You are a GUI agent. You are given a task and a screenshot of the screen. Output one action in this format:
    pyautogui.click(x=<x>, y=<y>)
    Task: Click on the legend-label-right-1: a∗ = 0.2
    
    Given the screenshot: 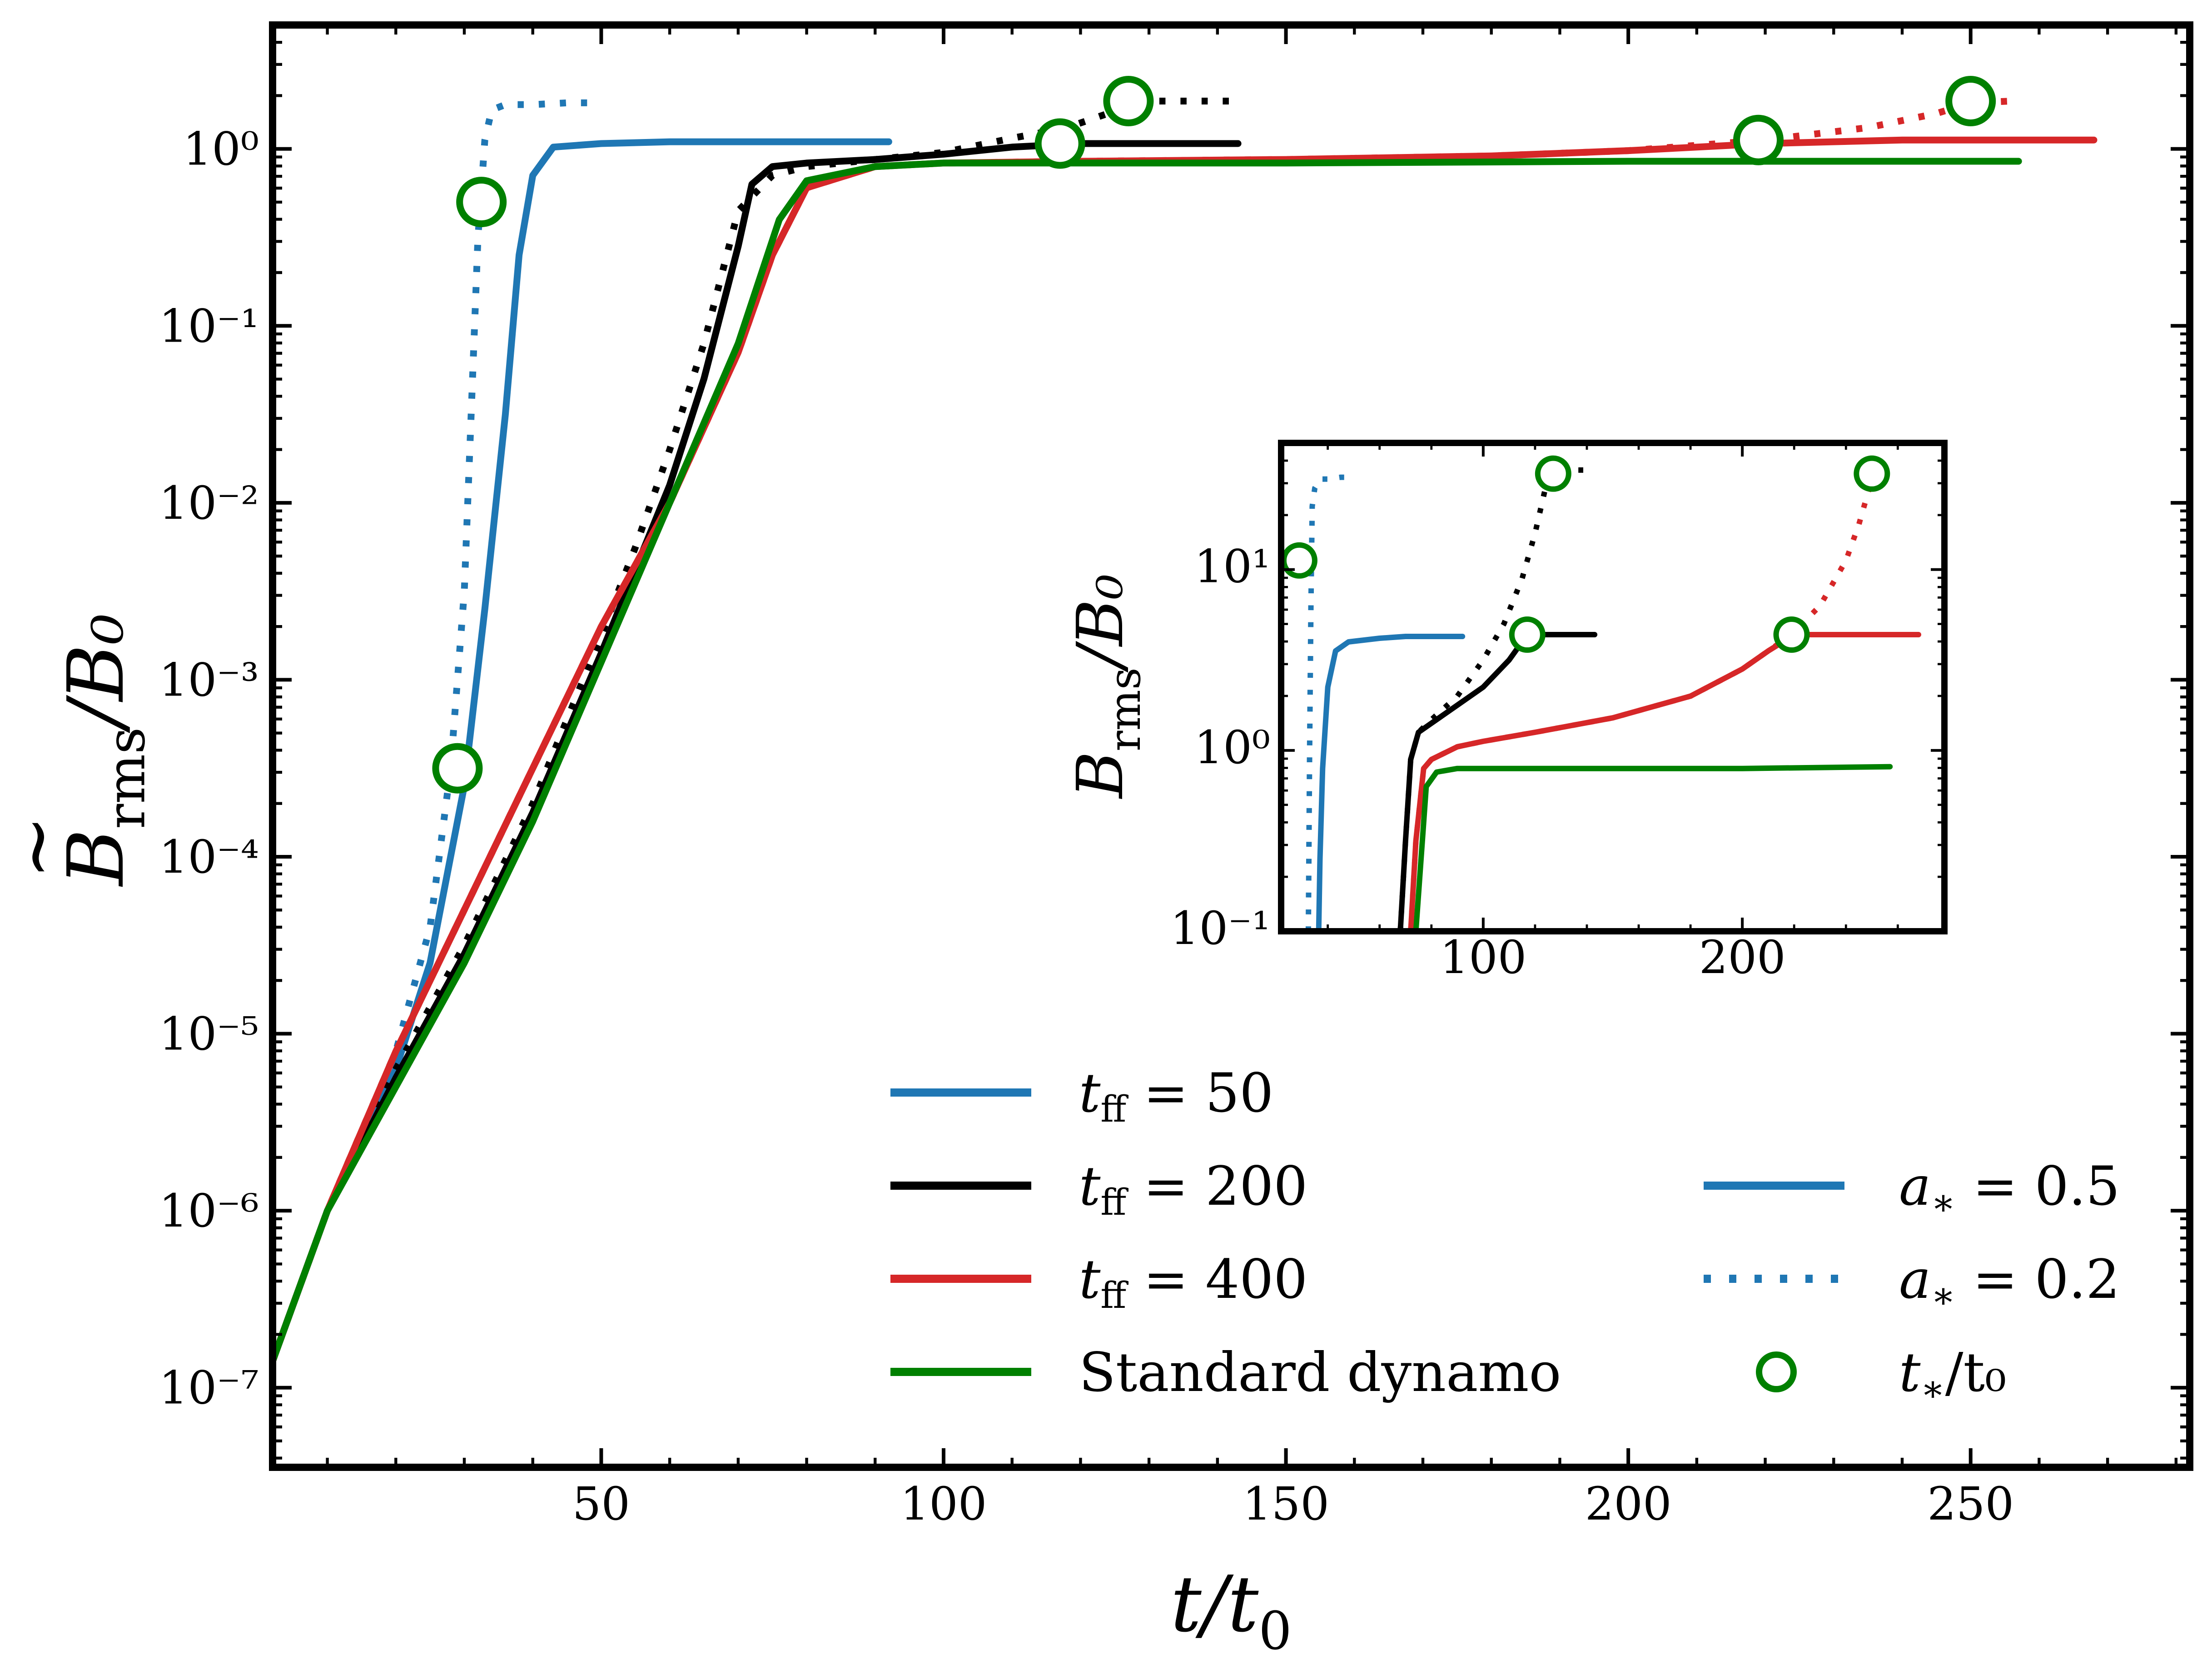 What is the action you would take?
    pyautogui.click(x=2010, y=1282)
    